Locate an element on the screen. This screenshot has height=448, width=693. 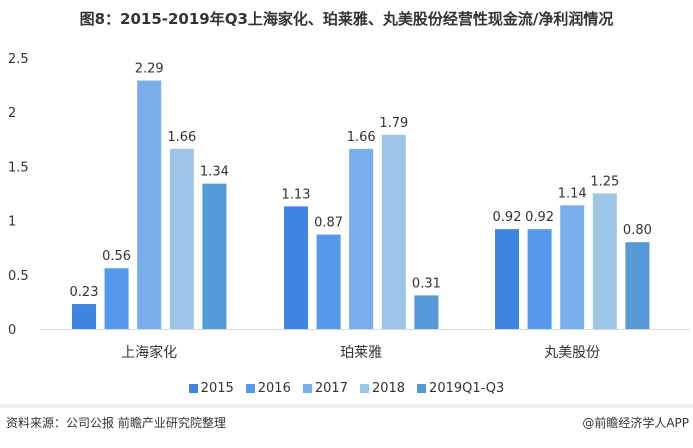
x-tick-label: 上海家化 is located at coordinates (149, 352).